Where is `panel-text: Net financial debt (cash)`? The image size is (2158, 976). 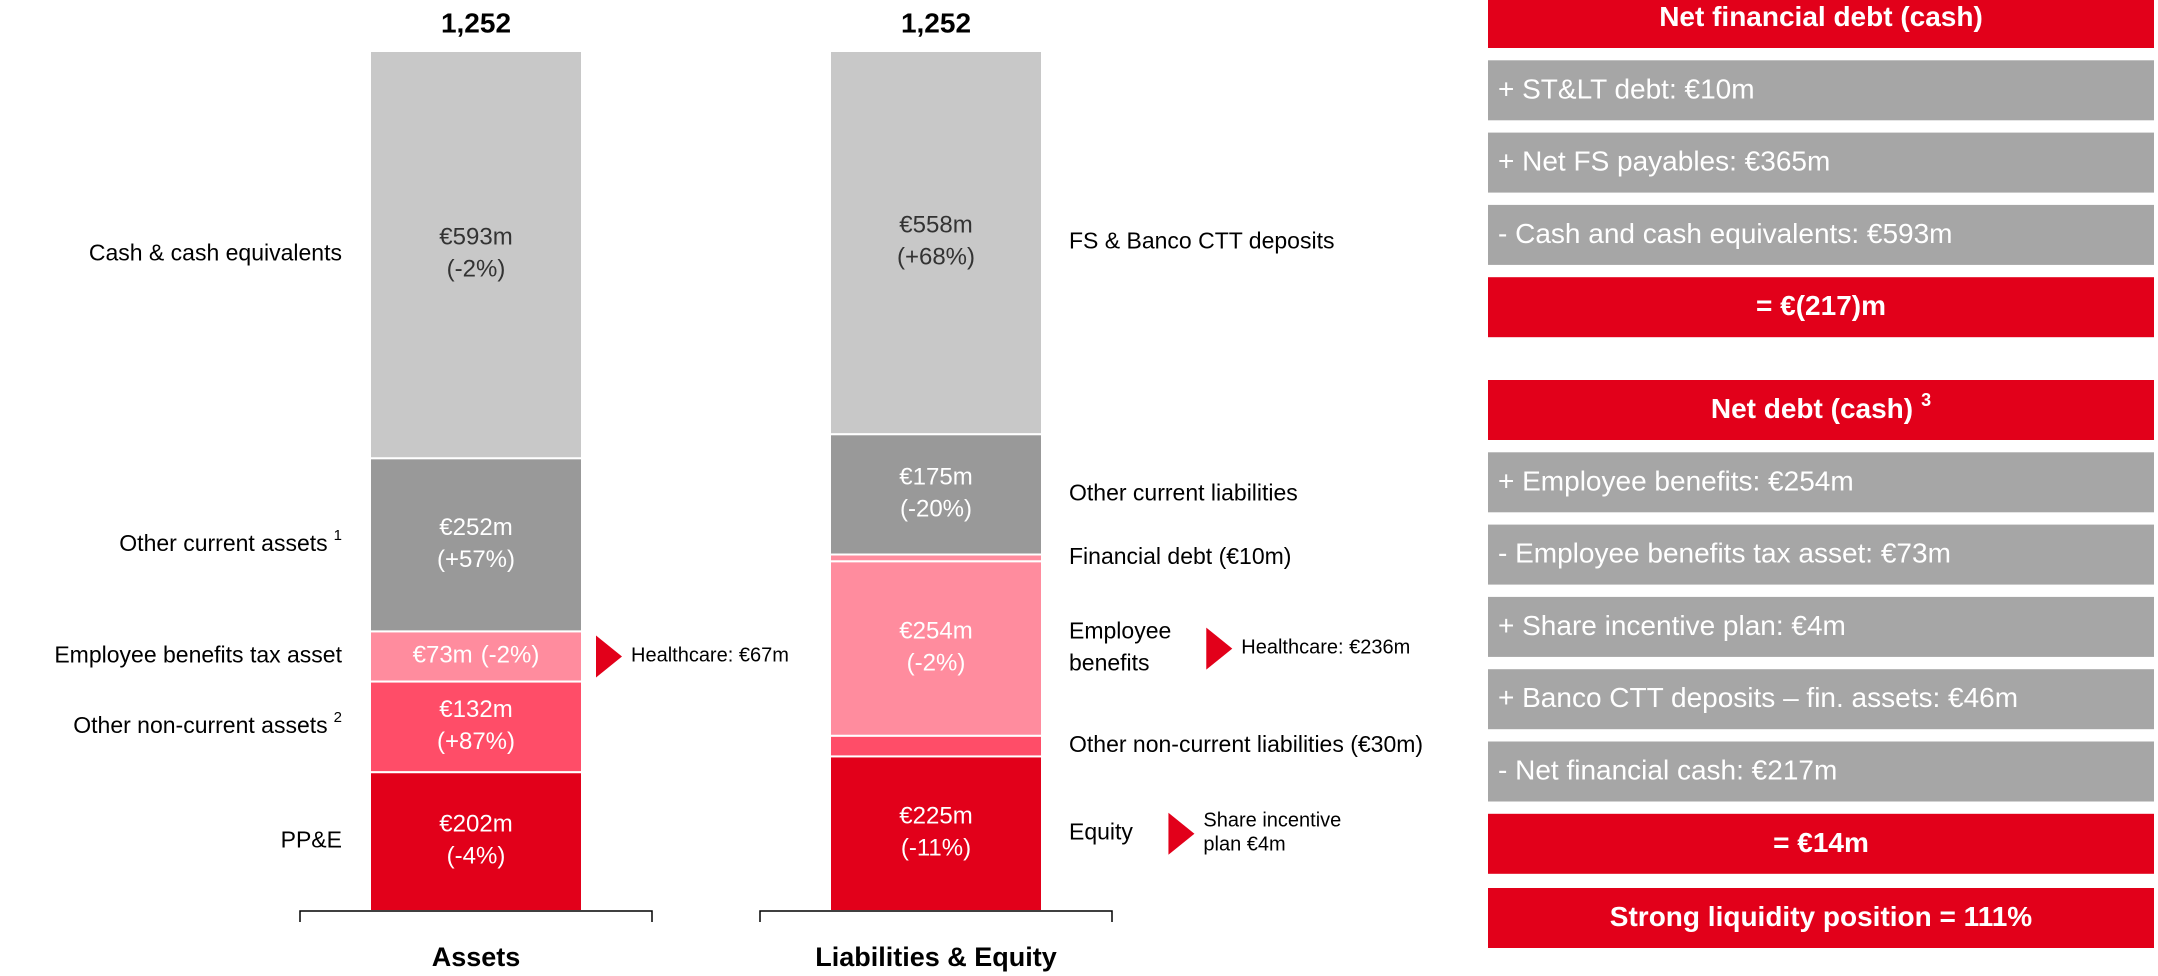 panel-text: Net financial debt (cash) is located at coordinates (1821, 16).